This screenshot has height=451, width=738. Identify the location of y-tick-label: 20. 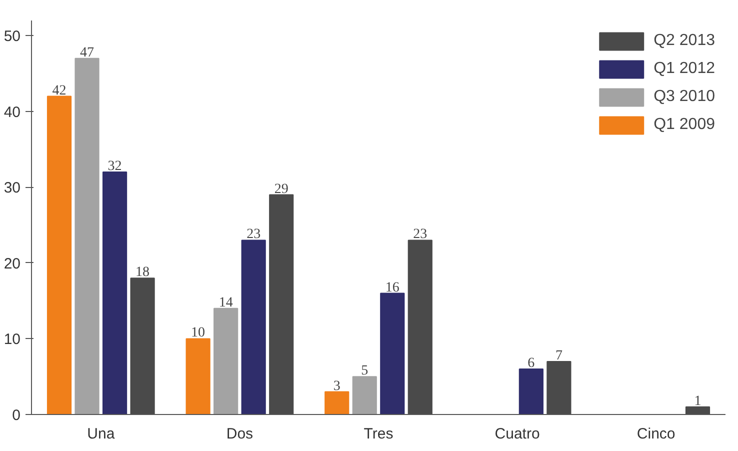
(12, 263).